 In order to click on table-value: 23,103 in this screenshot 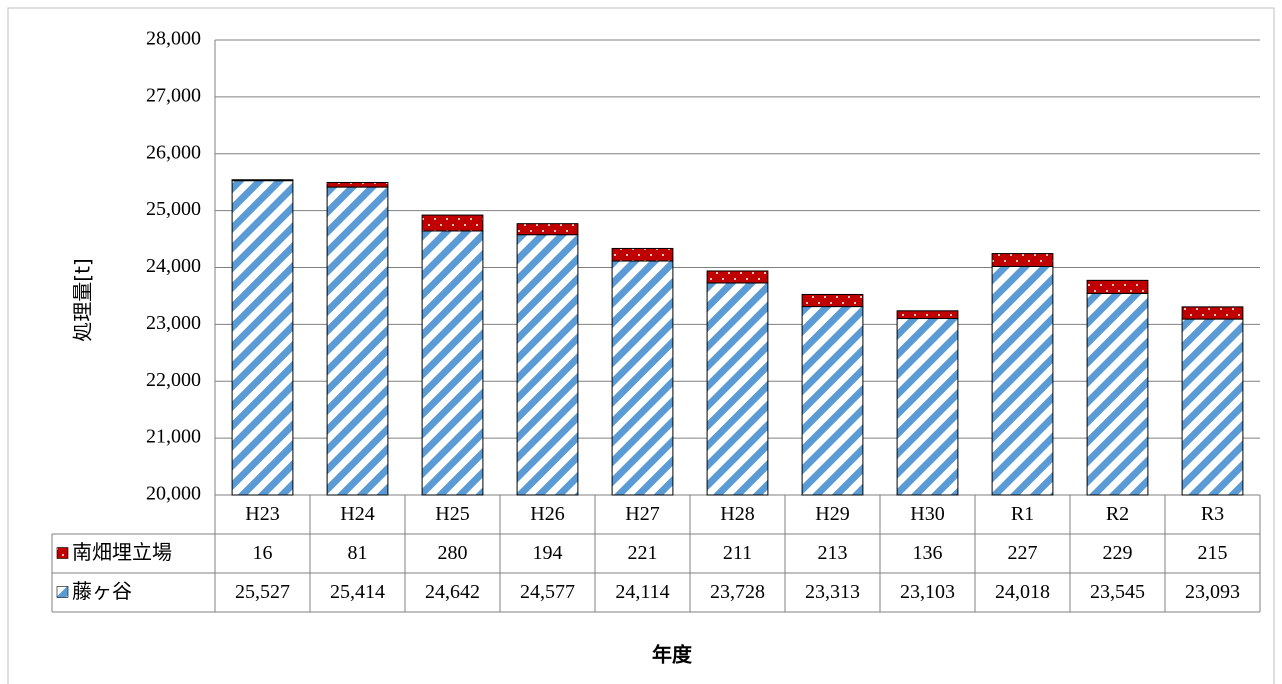, I will do `click(927, 592)`.